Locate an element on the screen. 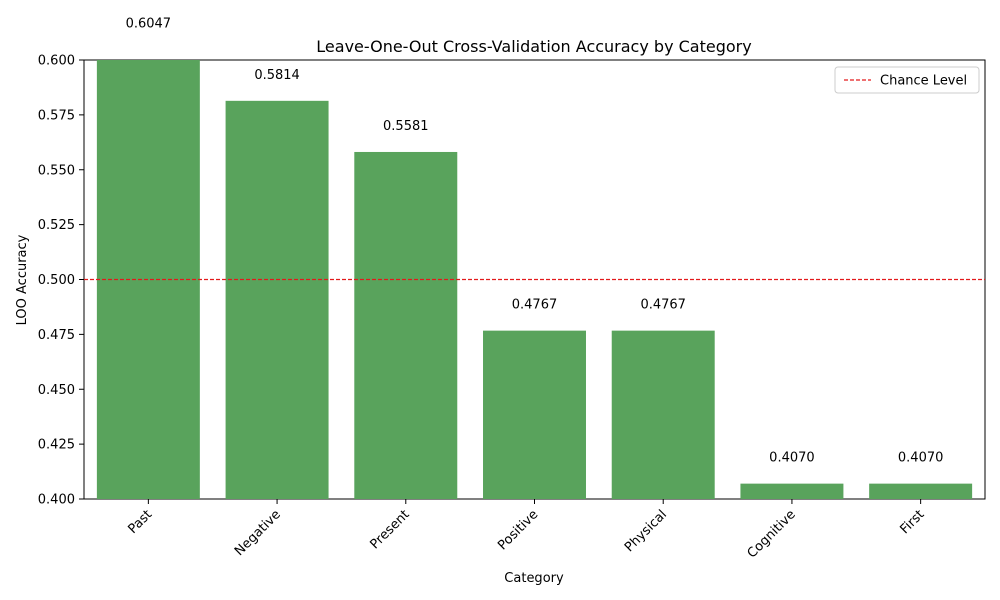  bar-present is located at coordinates (406, 325).